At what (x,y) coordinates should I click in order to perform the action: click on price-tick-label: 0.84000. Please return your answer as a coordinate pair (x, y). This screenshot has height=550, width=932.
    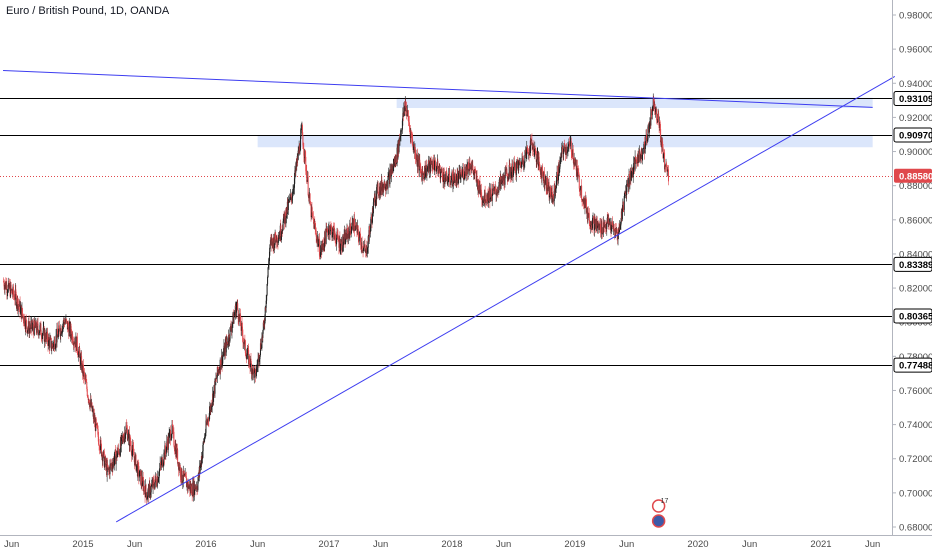
    Looking at the image, I should click on (915, 254).